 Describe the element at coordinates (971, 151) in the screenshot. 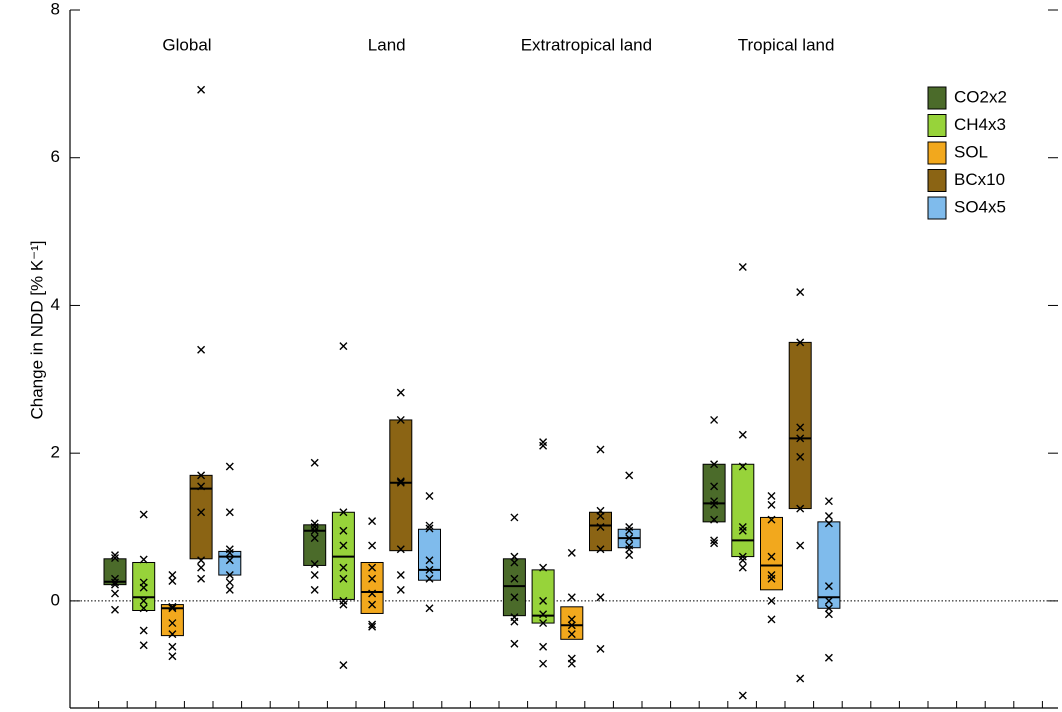

I see `legend-label: SOL` at that location.